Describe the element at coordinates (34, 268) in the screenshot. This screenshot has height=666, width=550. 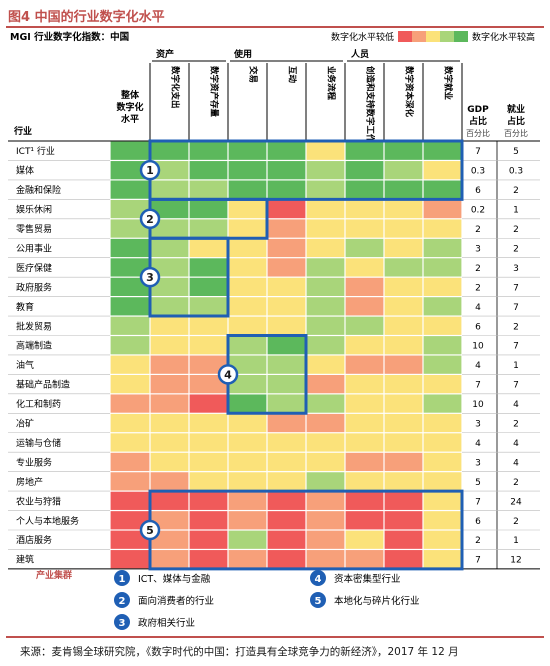
I see `row-label: 医疗保健` at that location.